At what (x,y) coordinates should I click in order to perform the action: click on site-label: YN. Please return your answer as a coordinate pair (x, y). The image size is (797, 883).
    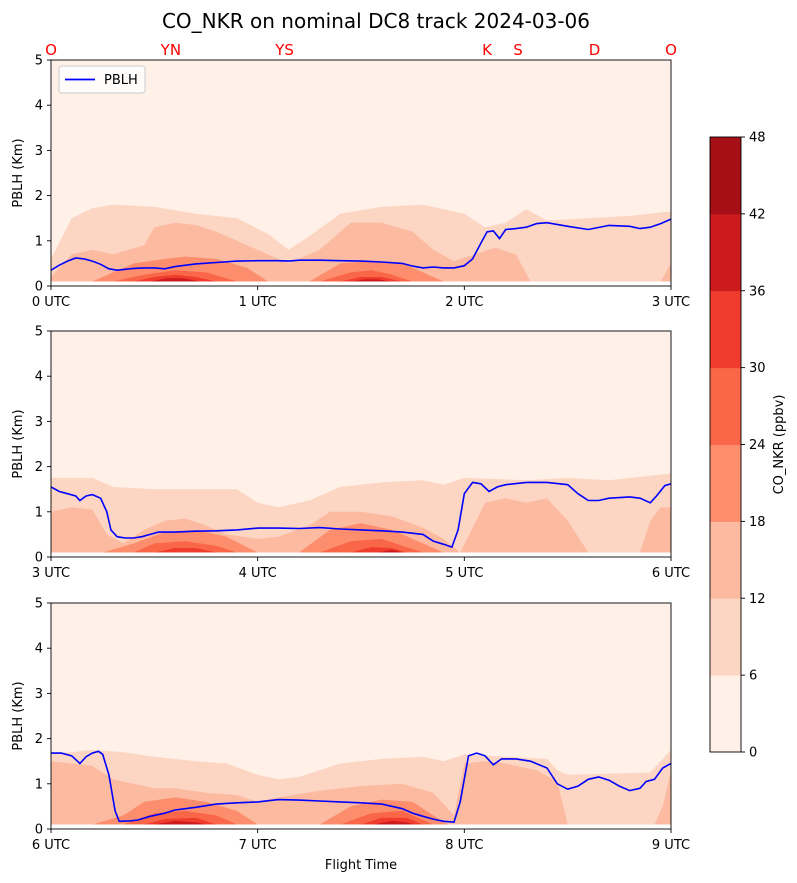
    Looking at the image, I should click on (170, 50).